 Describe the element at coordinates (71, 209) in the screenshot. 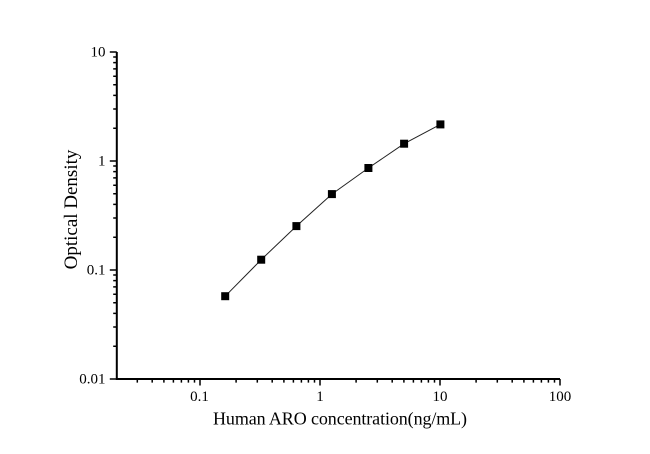

I see `svg-text: Optical Density` at that location.